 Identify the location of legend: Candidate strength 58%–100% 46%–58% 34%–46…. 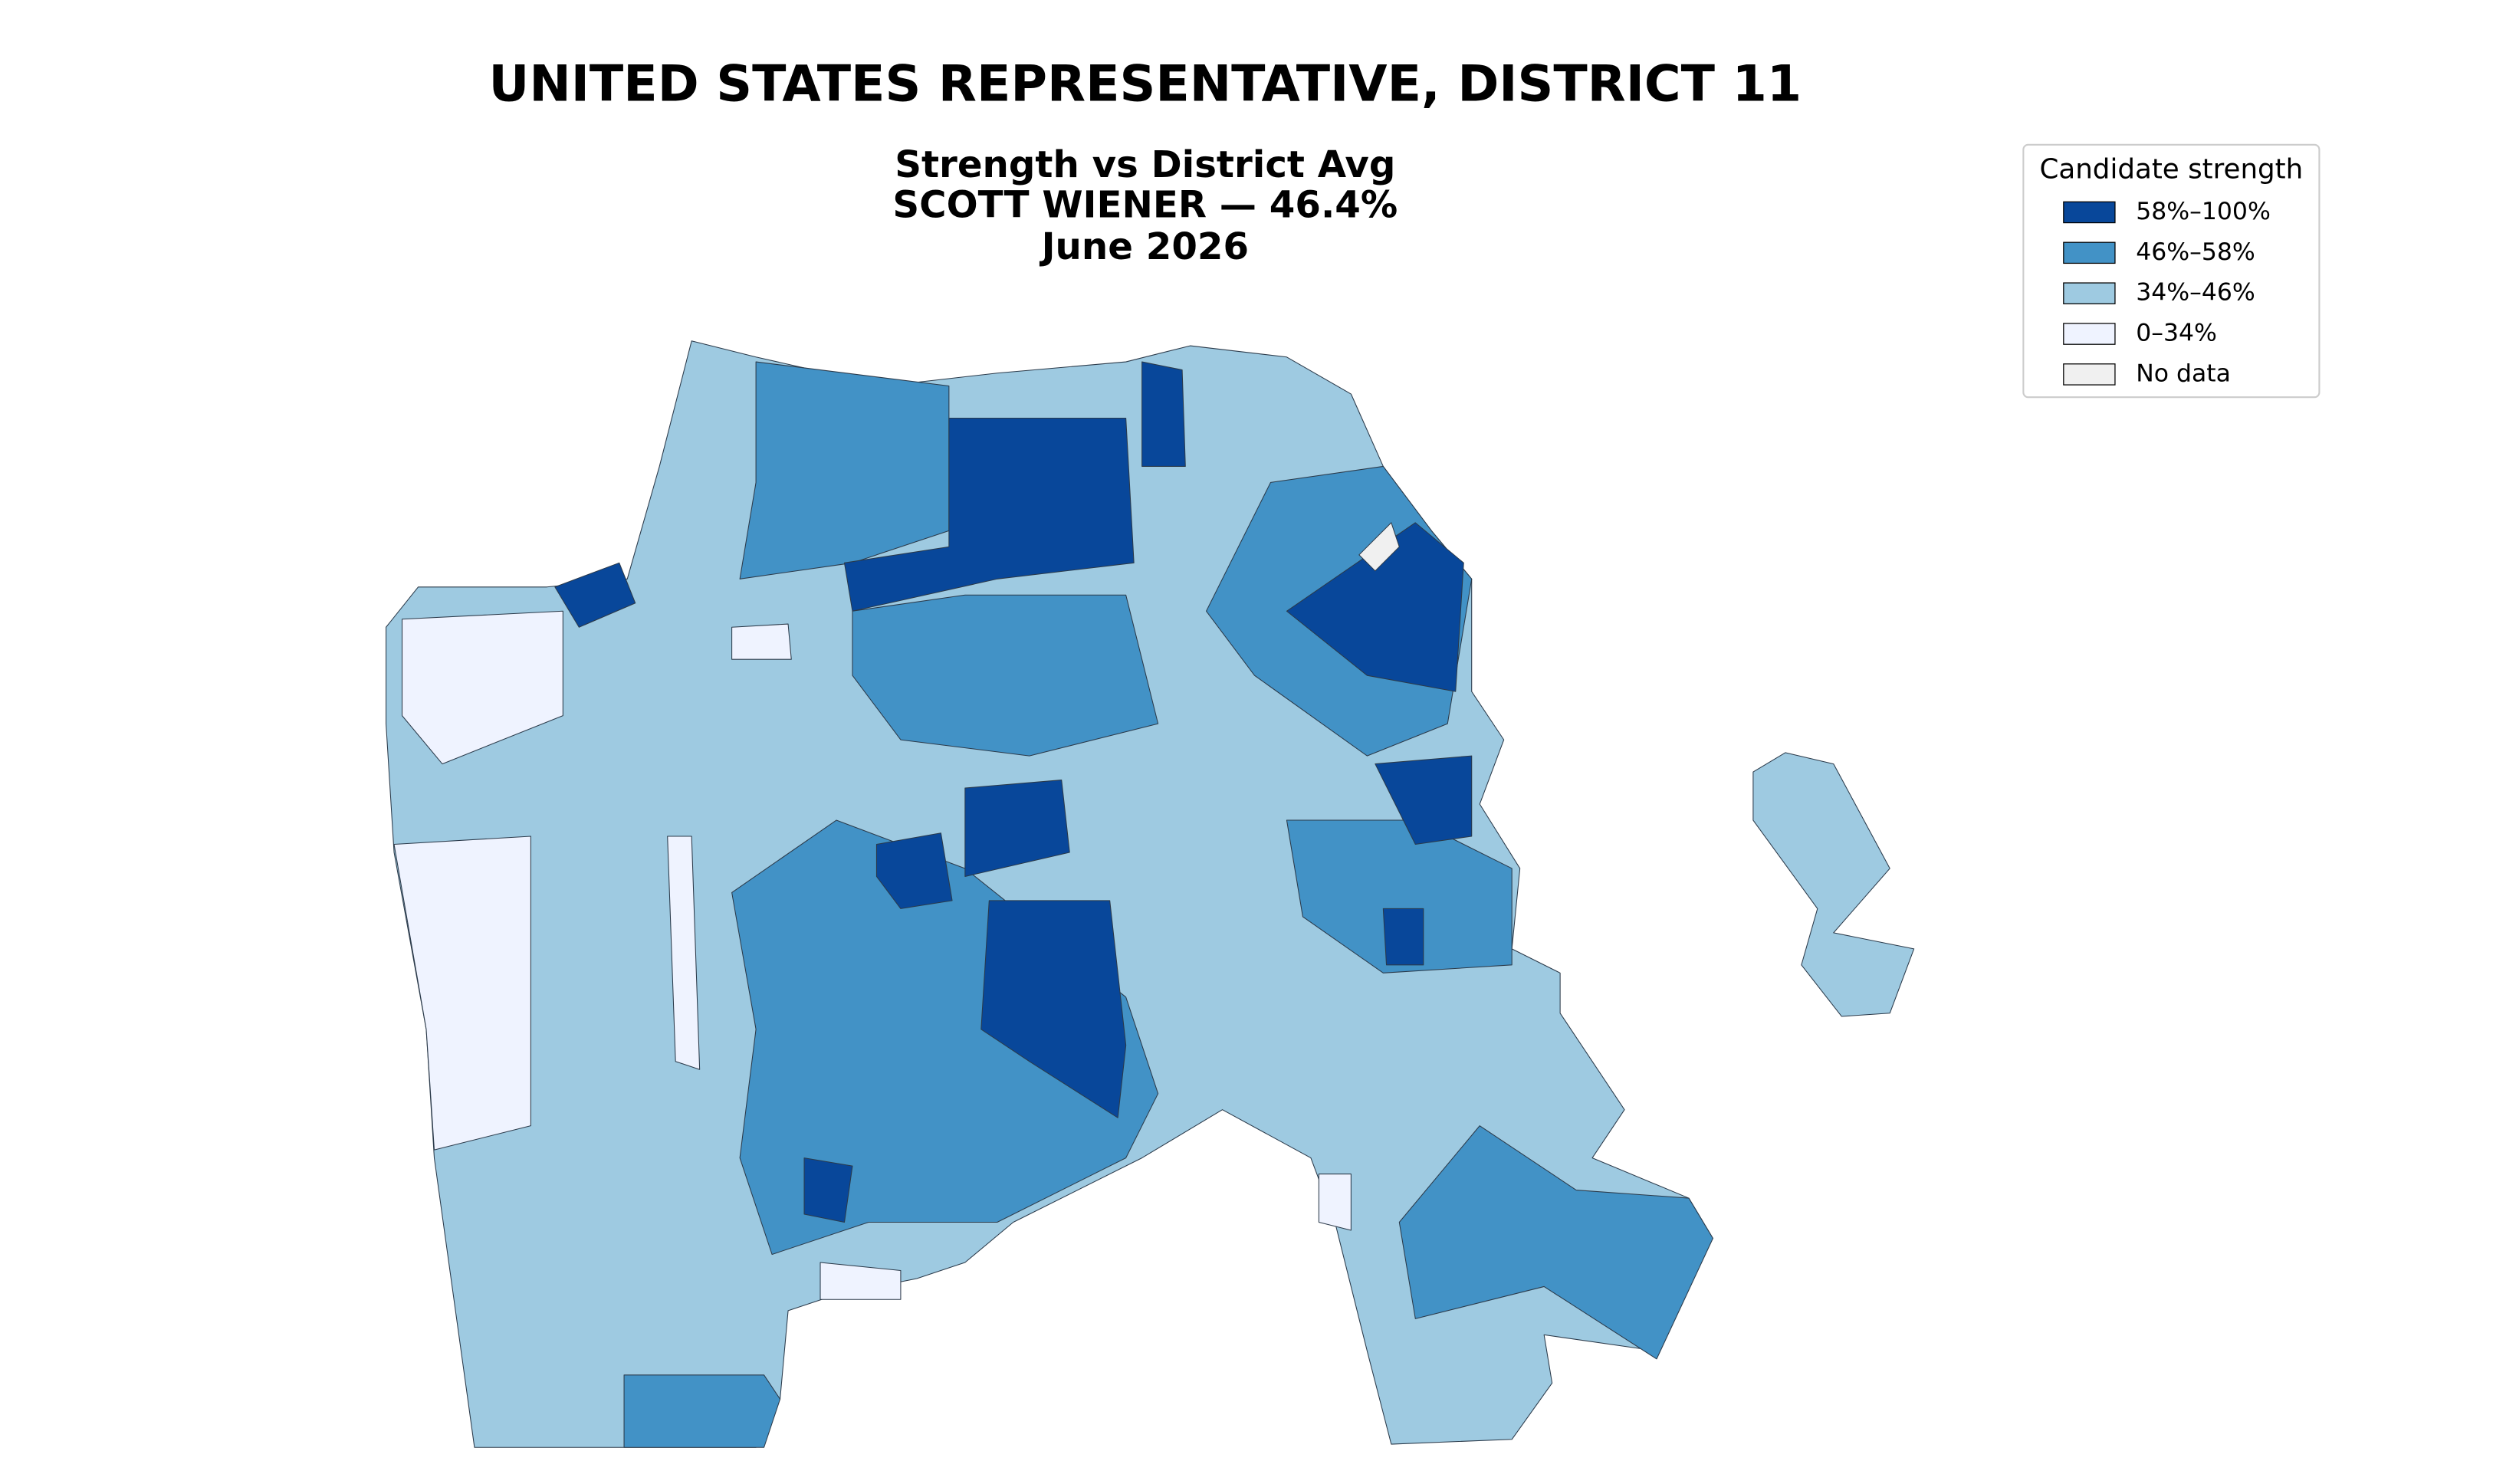
(2171, 271).